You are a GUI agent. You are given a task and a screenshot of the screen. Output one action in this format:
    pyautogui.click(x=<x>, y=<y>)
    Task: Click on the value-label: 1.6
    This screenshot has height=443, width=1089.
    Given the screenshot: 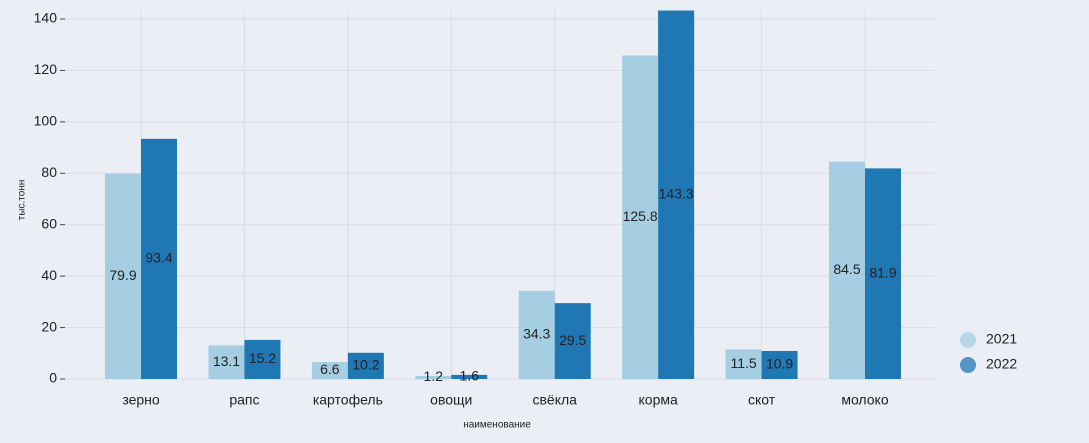 What is the action you would take?
    pyautogui.click(x=470, y=376)
    